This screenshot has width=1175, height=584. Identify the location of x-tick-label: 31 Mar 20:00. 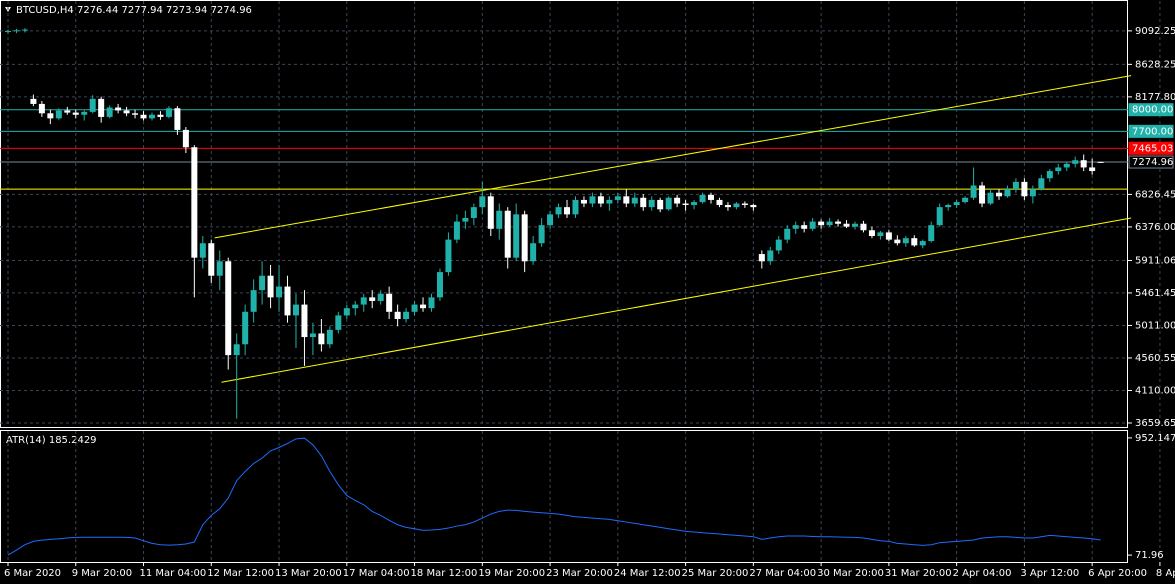
(918, 573).